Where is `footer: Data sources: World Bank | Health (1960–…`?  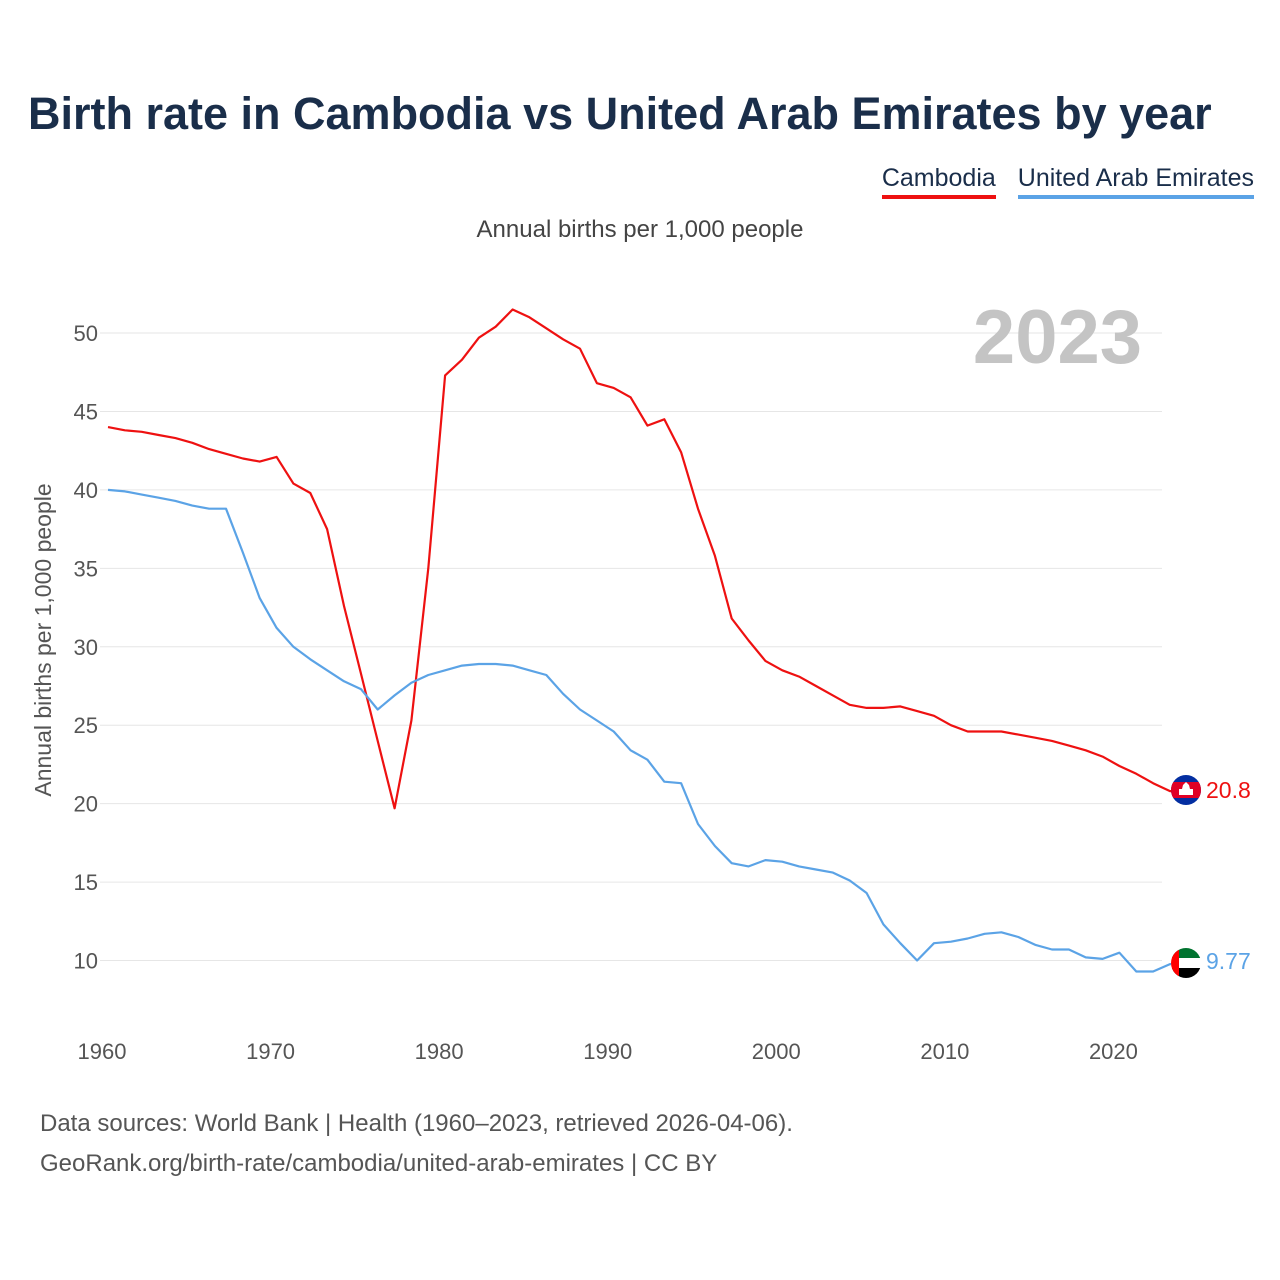
footer: Data sources: World Bank | Health (1960–… is located at coordinates (416, 1144).